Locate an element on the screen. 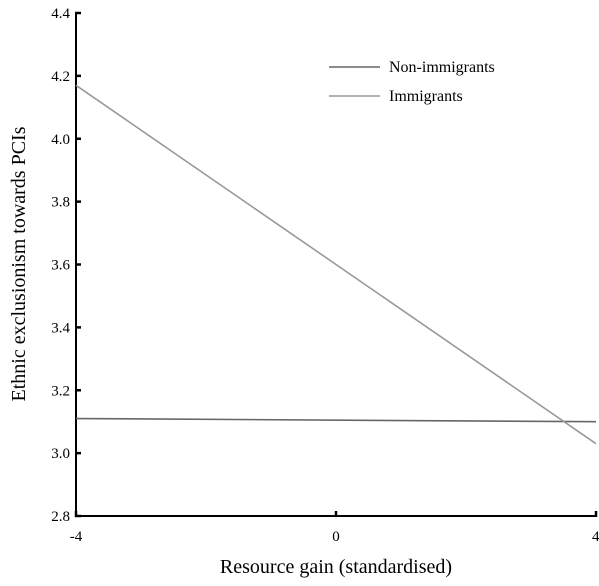 The height and width of the screenshot is (586, 599). x-tick-label: 0 is located at coordinates (336, 537).